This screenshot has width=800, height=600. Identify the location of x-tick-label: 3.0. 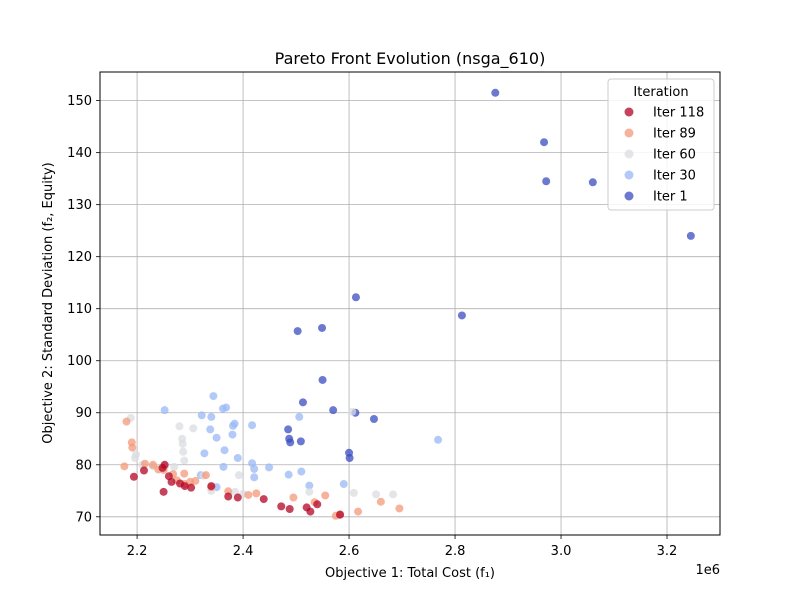
(561, 551).